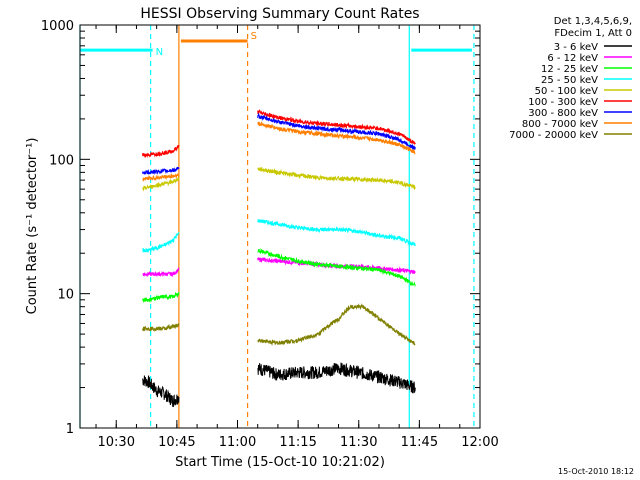 The width and height of the screenshot is (640, 480). What do you see at coordinates (569, 69) in the screenshot?
I see `legend-label: 12 - 25 keV` at bounding box center [569, 69].